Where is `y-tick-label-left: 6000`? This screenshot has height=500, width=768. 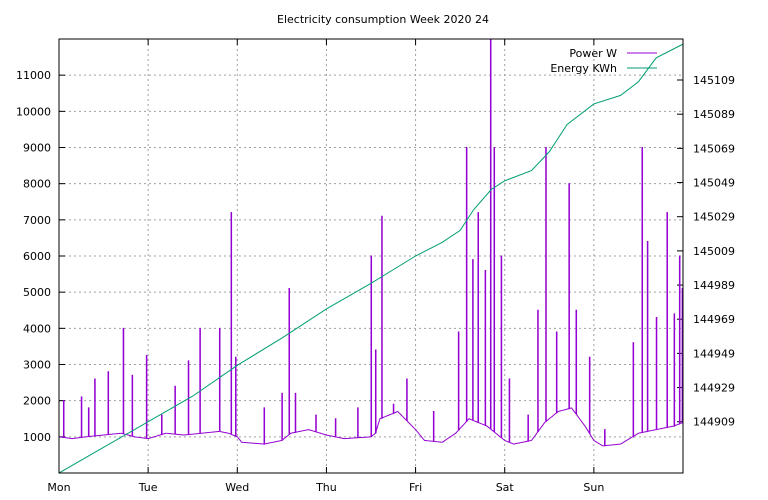 y-tick-label-left: 6000 is located at coordinates (37, 256).